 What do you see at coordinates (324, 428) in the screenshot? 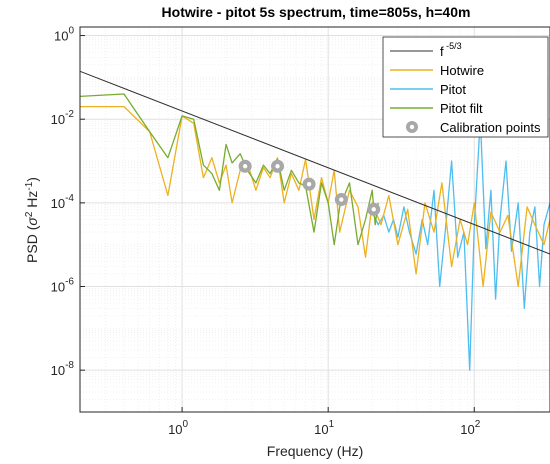
I see `x-tick-label: 10¹` at bounding box center [324, 428].